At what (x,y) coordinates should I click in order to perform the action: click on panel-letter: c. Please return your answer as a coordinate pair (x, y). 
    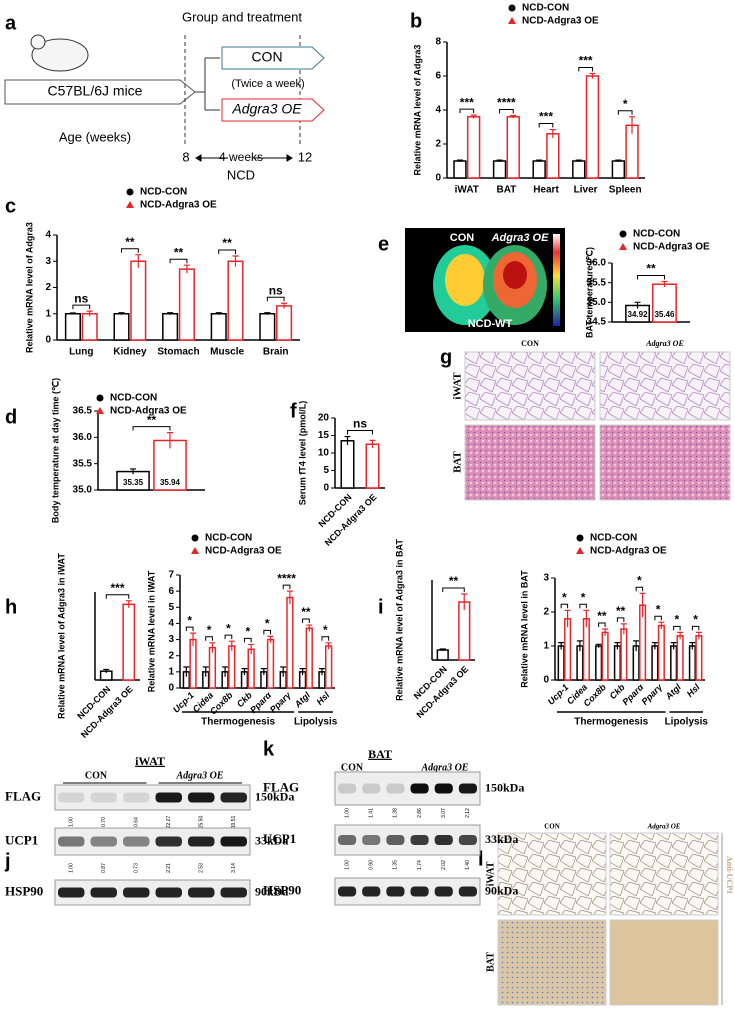
    Looking at the image, I should click on (10, 206).